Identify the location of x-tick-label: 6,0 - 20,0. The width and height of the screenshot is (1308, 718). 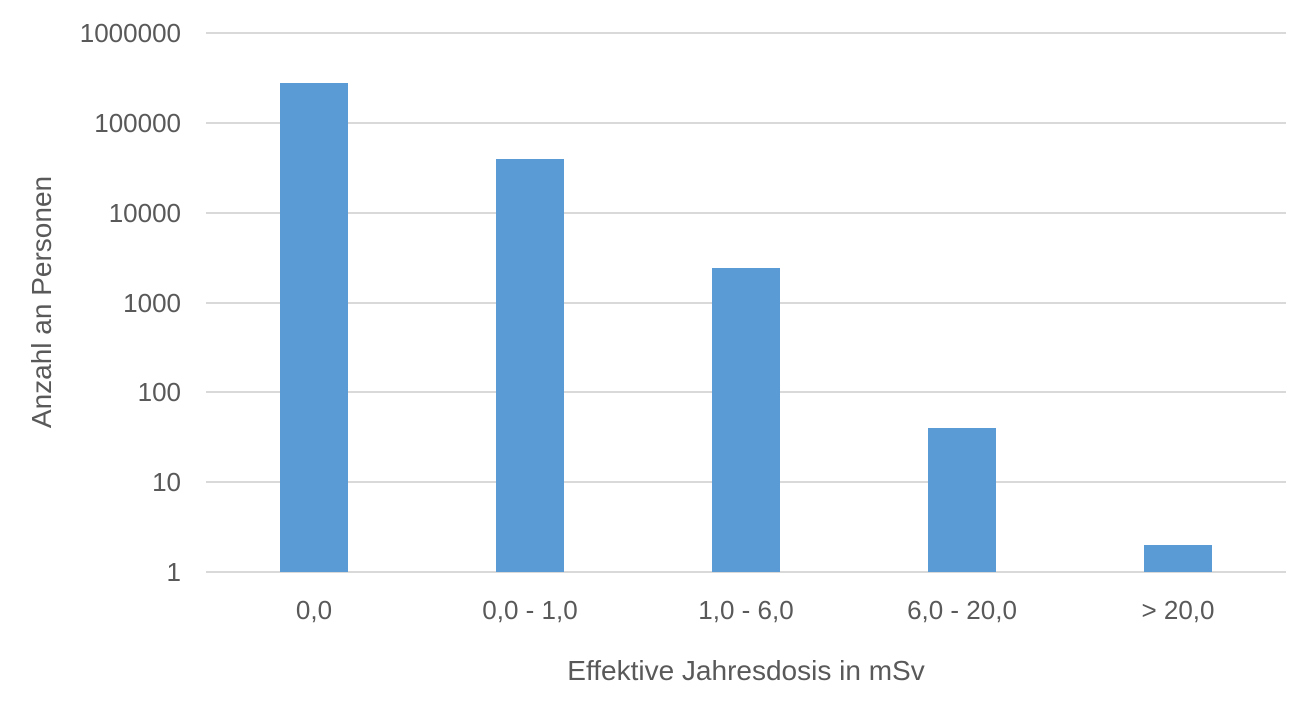
(962, 610).